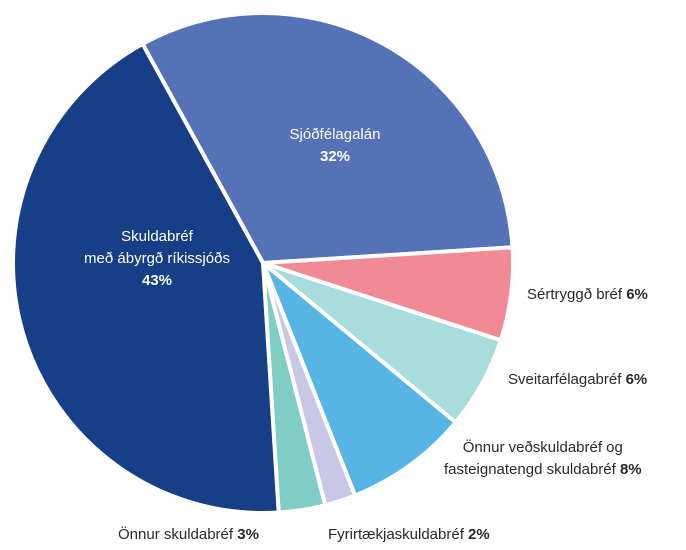 This screenshot has height=550, width=686. I want to click on value-label: 8%, so click(630, 469).